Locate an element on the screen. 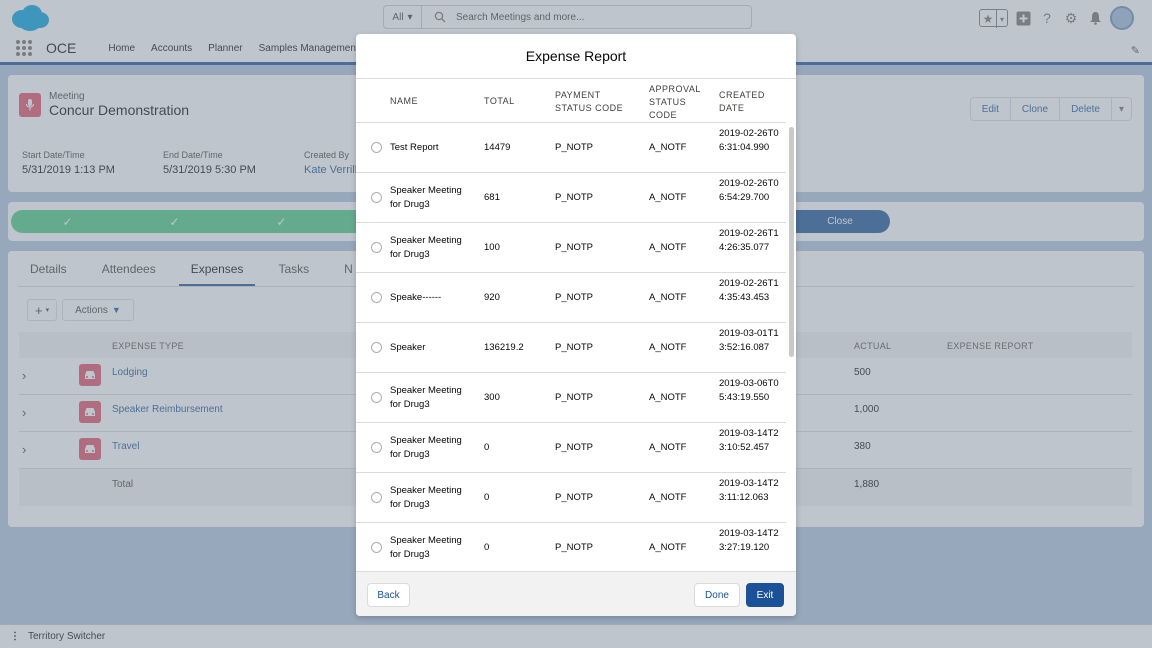 The height and width of the screenshot is (648, 1152). modal-scrollbar is located at coordinates (791, 242).